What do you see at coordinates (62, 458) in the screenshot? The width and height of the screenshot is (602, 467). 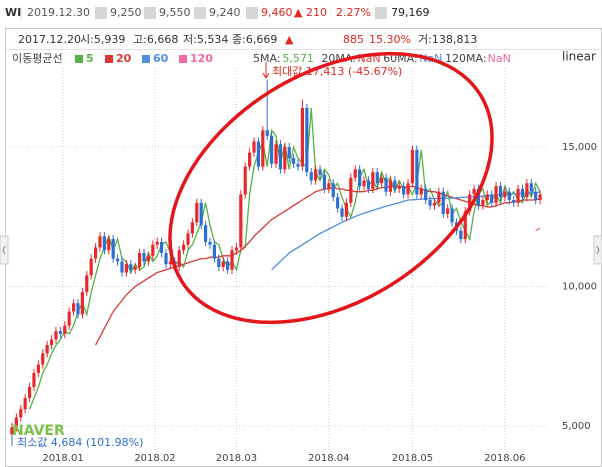 I see `x-tick-label: 2018.01` at bounding box center [62, 458].